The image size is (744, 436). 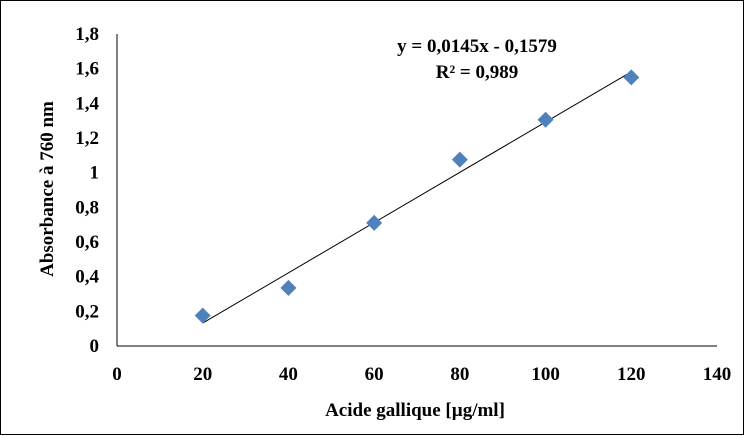 I want to click on x-tick-label: 80, so click(x=459, y=374).